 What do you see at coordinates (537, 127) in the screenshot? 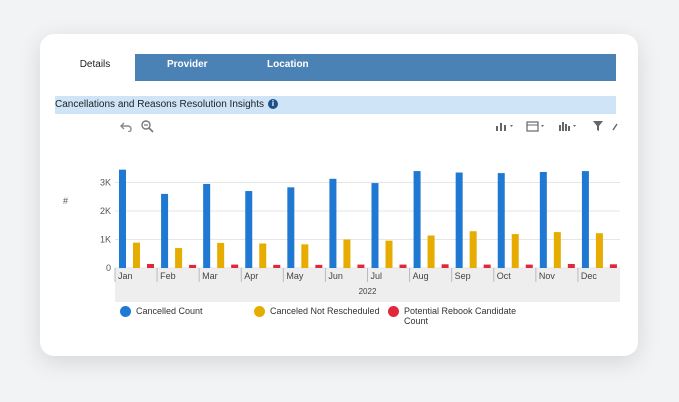
I see `calendar-icon` at bounding box center [537, 127].